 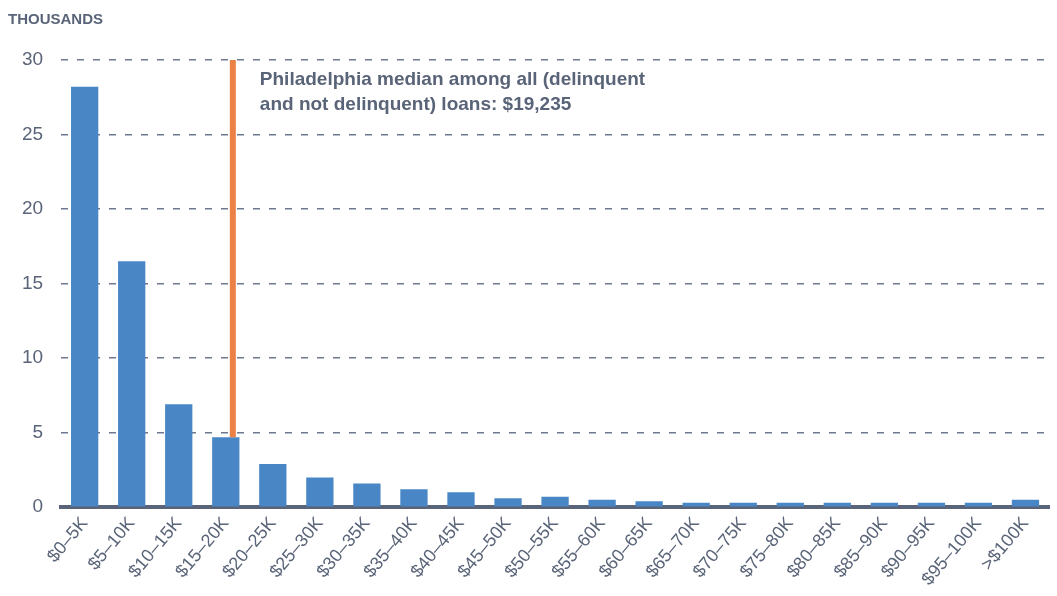 What do you see at coordinates (32, 282) in the screenshot?
I see `y-tick-label: 15` at bounding box center [32, 282].